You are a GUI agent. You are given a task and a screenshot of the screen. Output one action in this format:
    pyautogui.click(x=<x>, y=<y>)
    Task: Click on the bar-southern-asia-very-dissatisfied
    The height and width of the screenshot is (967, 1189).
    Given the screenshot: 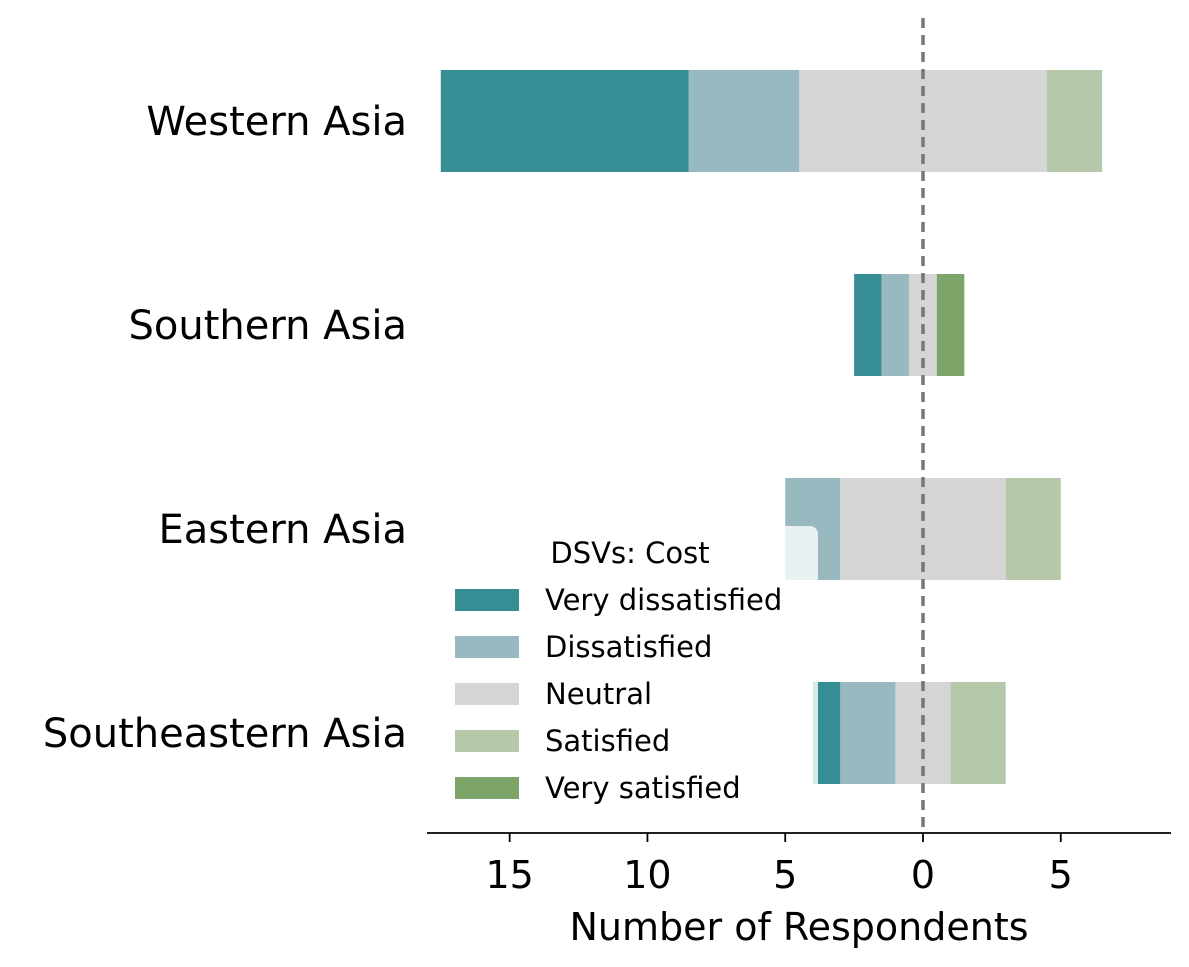 What is the action you would take?
    pyautogui.click(x=868, y=325)
    